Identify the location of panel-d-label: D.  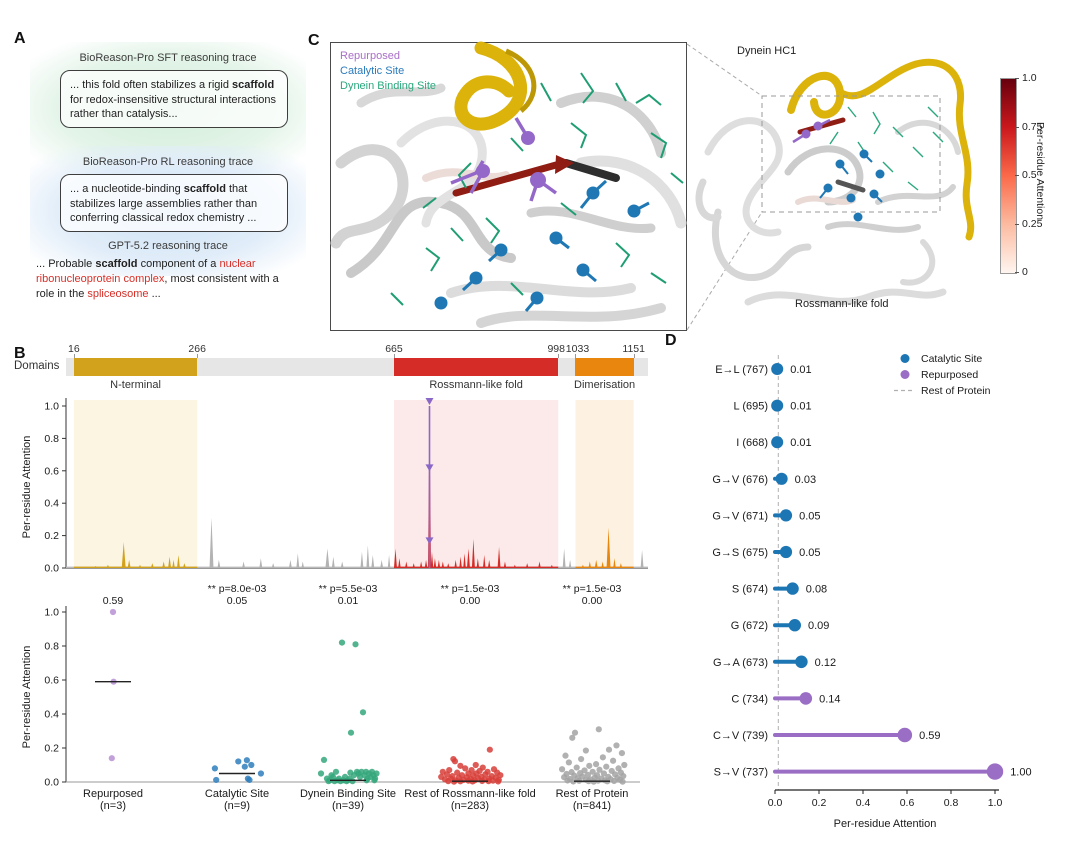
(671, 340).